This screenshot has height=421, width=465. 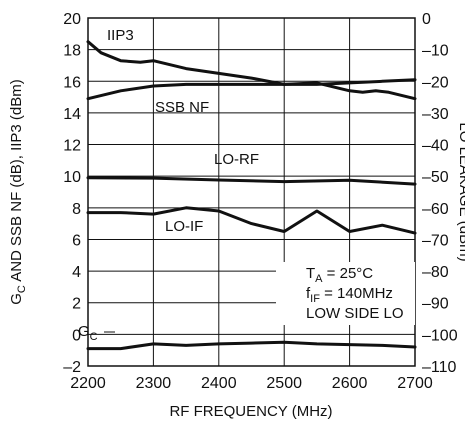 What do you see at coordinates (426, 19) in the screenshot?
I see `y-right-tick-label: 0` at bounding box center [426, 19].